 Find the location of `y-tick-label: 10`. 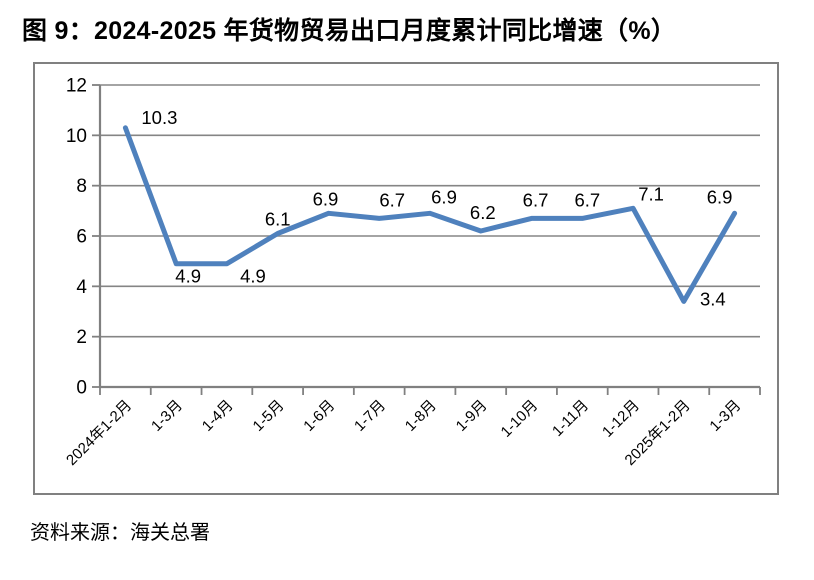

y-tick-label: 10 is located at coordinates (76, 136).